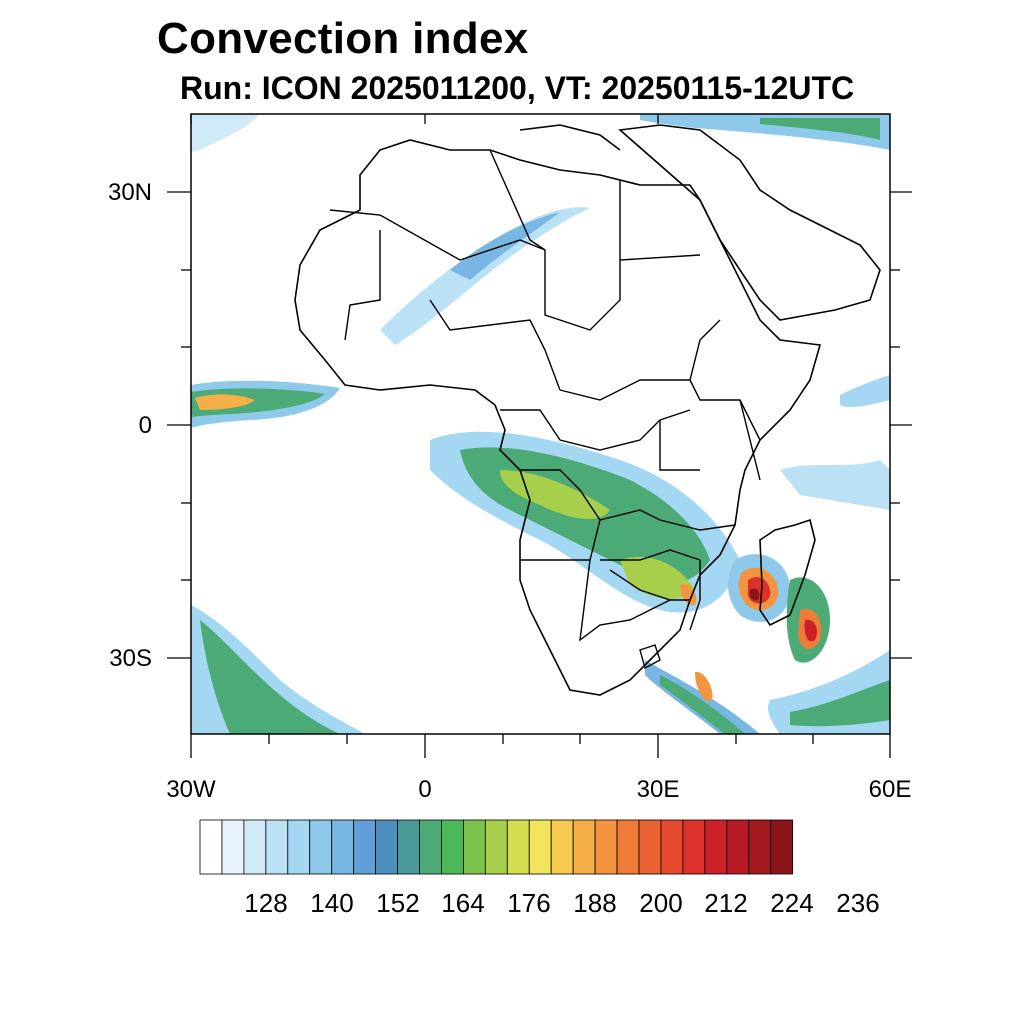 This screenshot has width=1024, height=1024. Describe the element at coordinates (145, 425) in the screenshot. I see `lat-label-0: 0` at that location.